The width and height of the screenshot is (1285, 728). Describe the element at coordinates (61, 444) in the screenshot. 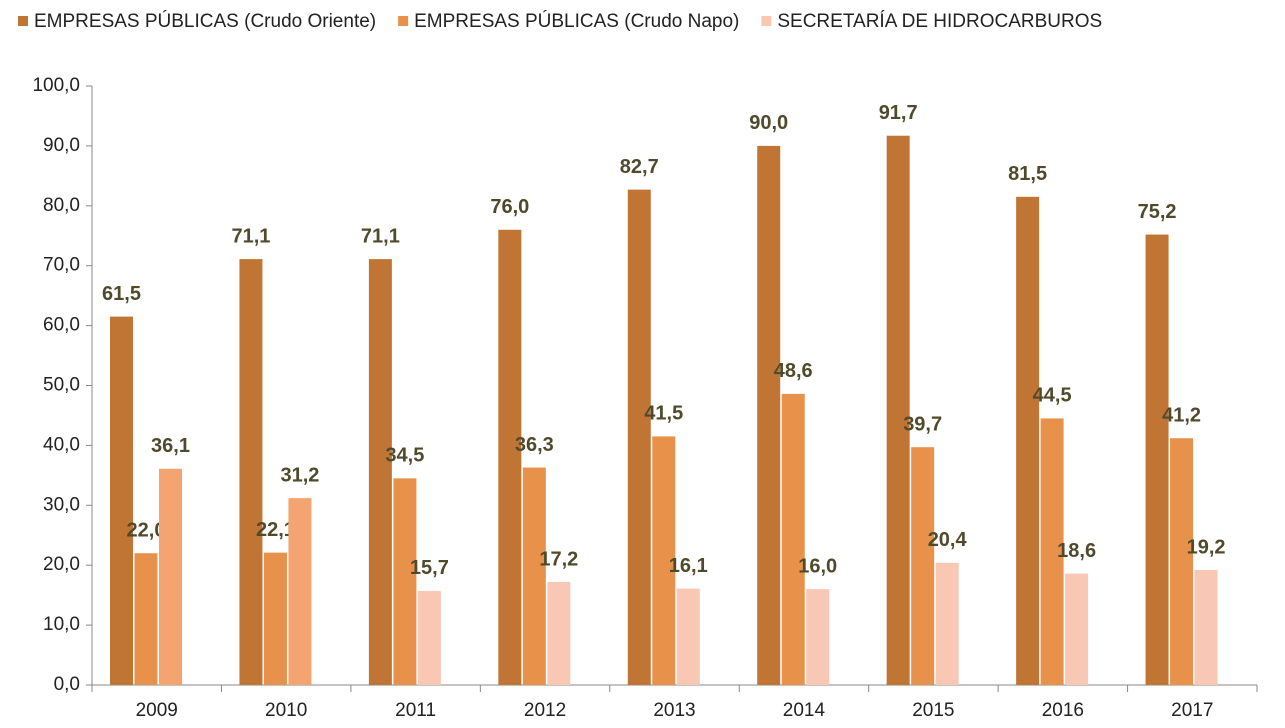

I see `y-tick-label: 40,0` at that location.